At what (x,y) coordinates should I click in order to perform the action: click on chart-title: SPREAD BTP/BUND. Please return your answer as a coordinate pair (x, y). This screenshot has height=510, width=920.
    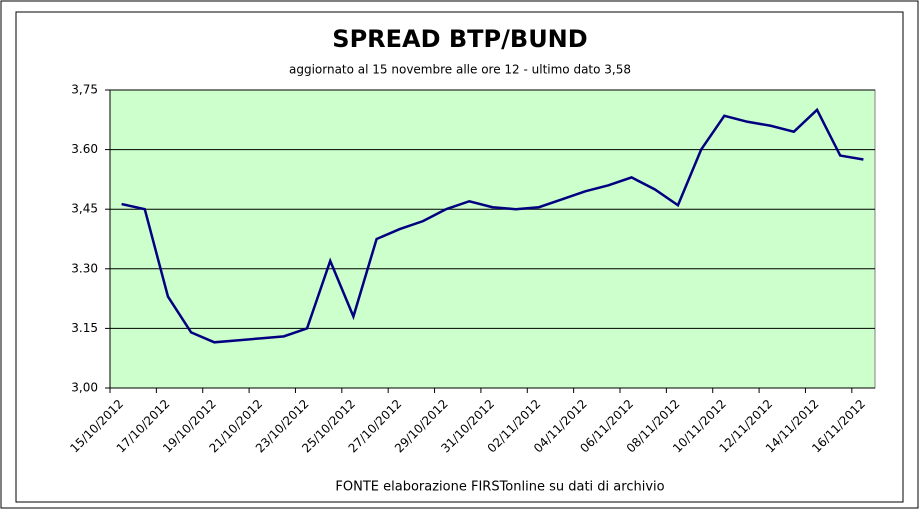
    Looking at the image, I should click on (459, 39).